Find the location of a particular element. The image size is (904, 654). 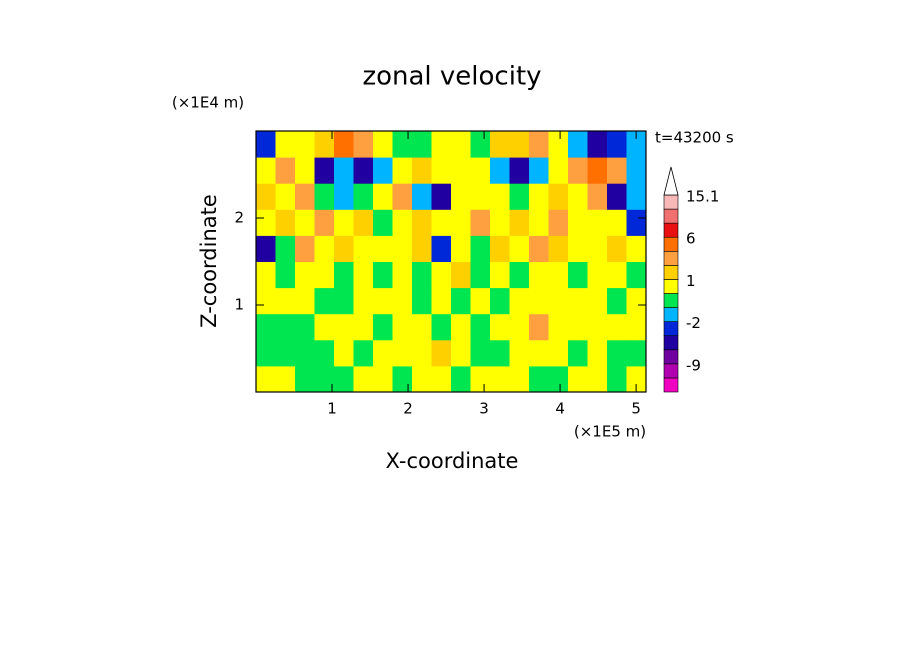

x-tick-label: 5 is located at coordinates (636, 409).